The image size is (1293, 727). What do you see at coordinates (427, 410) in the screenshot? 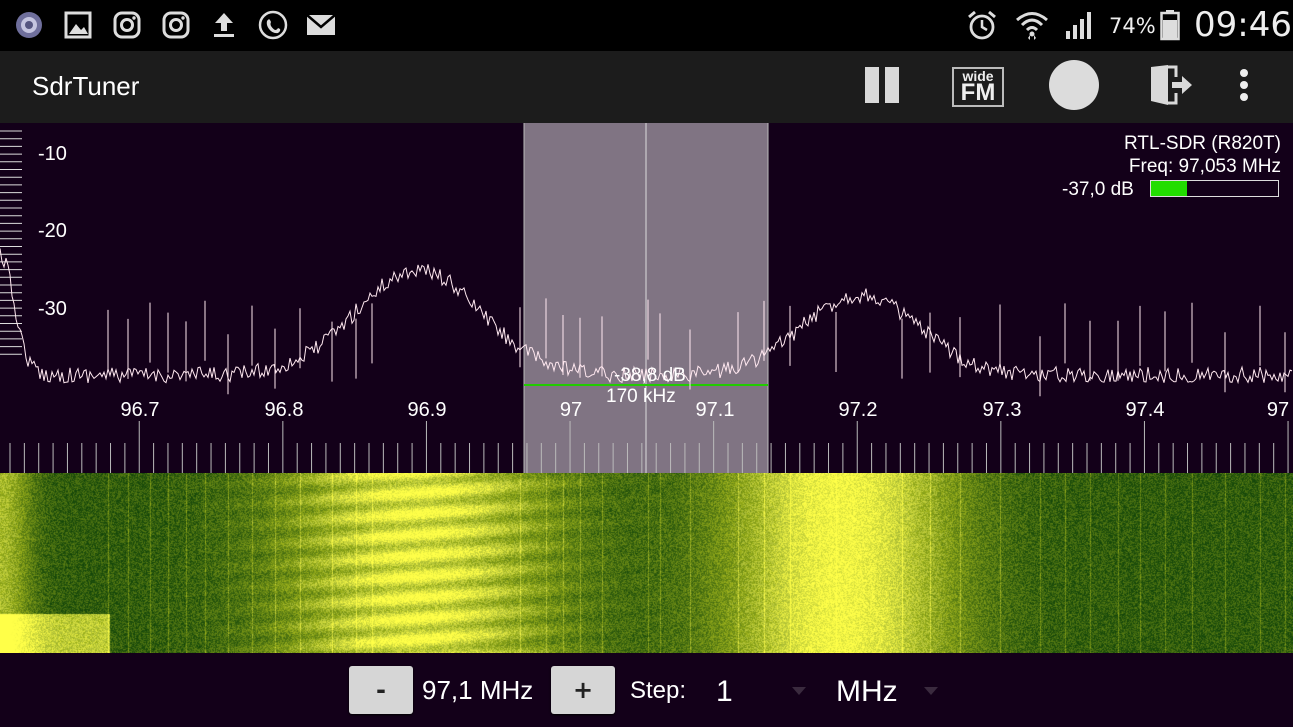
I see `freq-label: 96.9` at bounding box center [427, 410].